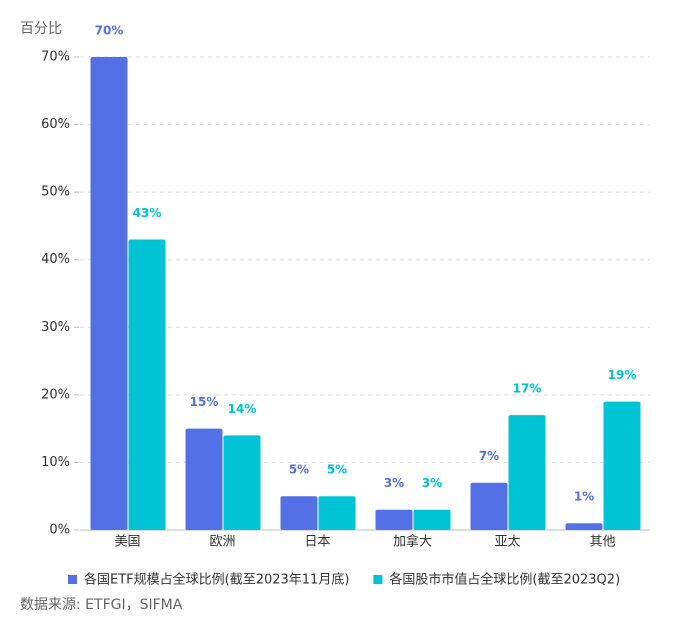  I want to click on value-label: 70%, so click(109, 31).